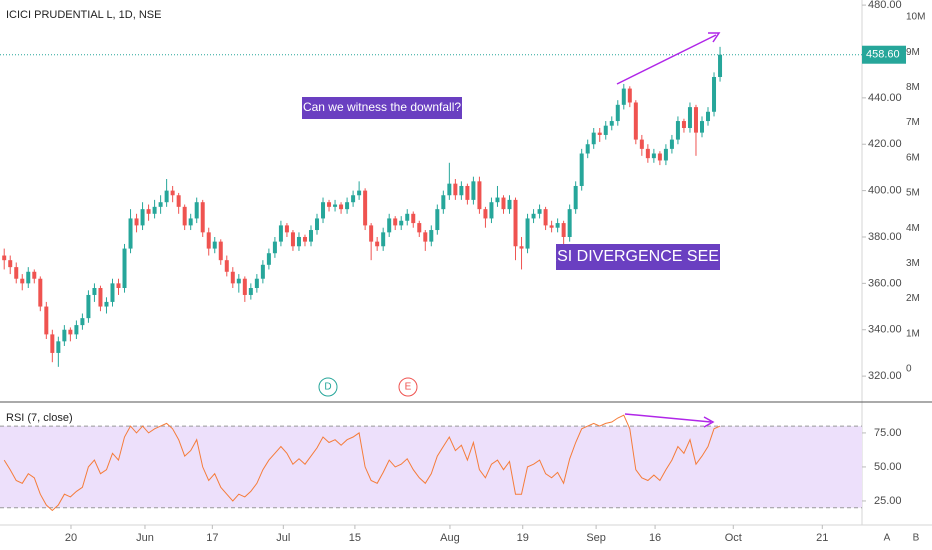 The width and height of the screenshot is (932, 550). Describe the element at coordinates (885, 5) in the screenshot. I see `y-tick-label: 480.00` at that location.